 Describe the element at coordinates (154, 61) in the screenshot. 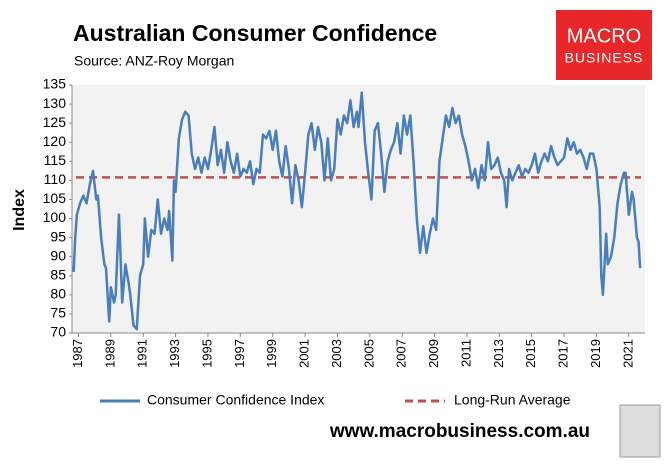

I see `chart-subtitle: Source: ANZ-Roy Morgan` at that location.